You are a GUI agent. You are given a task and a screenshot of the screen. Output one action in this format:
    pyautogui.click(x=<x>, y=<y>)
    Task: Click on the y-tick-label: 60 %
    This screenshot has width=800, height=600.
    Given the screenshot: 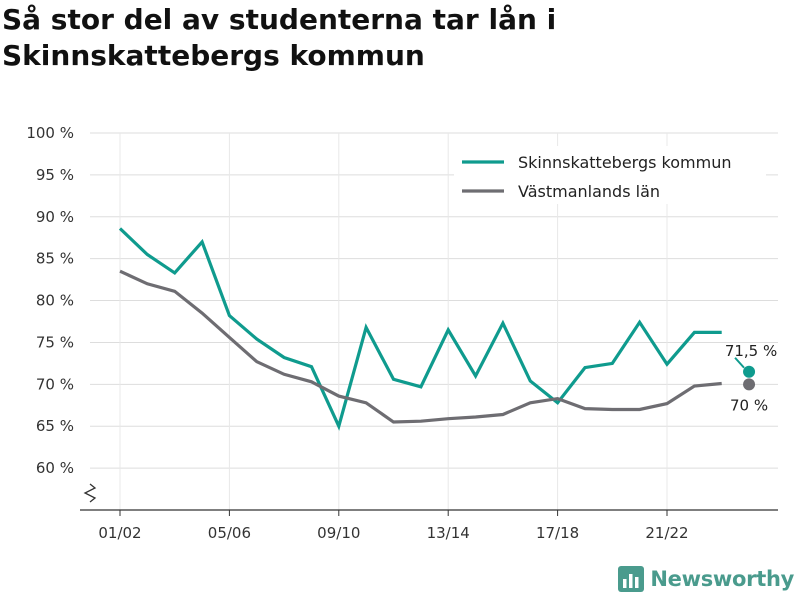 What is the action you would take?
    pyautogui.click(x=55, y=468)
    